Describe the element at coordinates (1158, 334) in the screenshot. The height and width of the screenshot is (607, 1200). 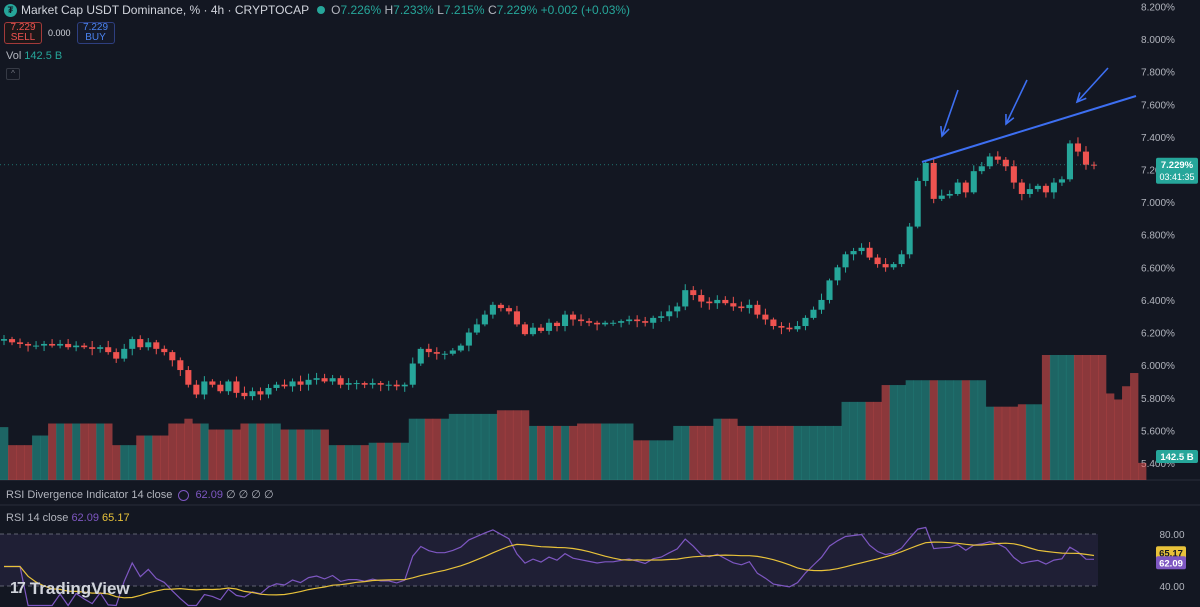
I see `y-tick-label: 6.200%` at that location.